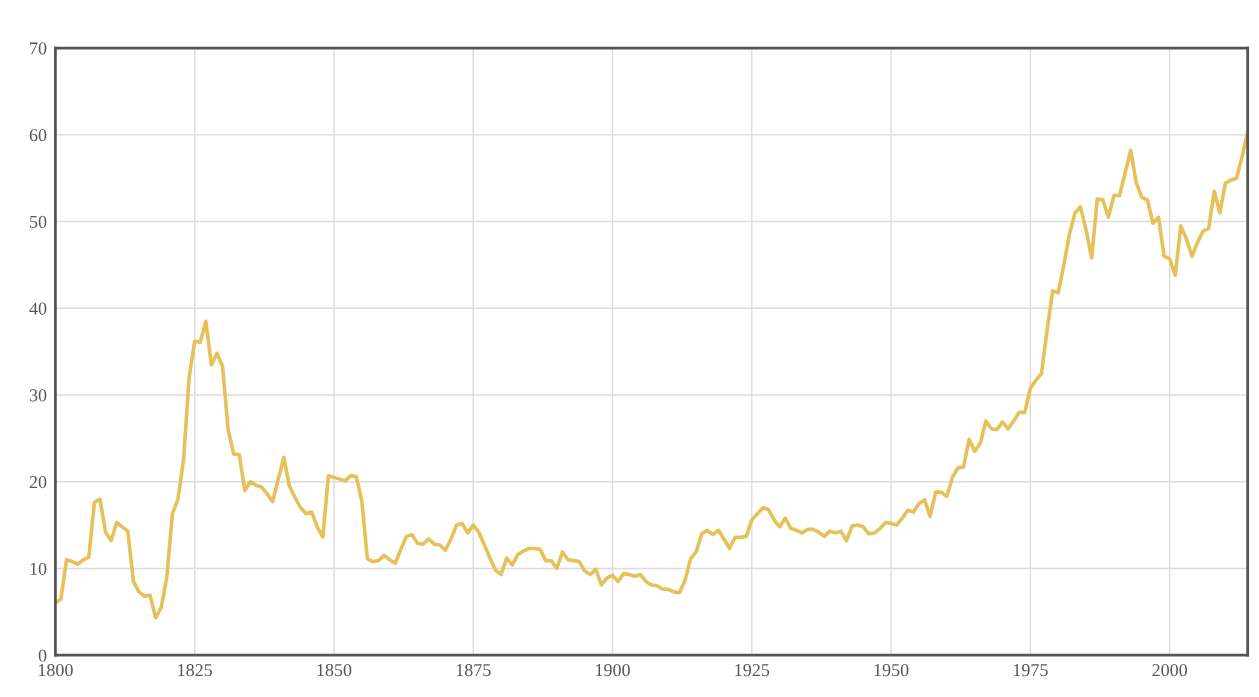 The width and height of the screenshot is (1259, 697). What do you see at coordinates (334, 670) in the screenshot?
I see `x-tick-label: 1850` at bounding box center [334, 670].